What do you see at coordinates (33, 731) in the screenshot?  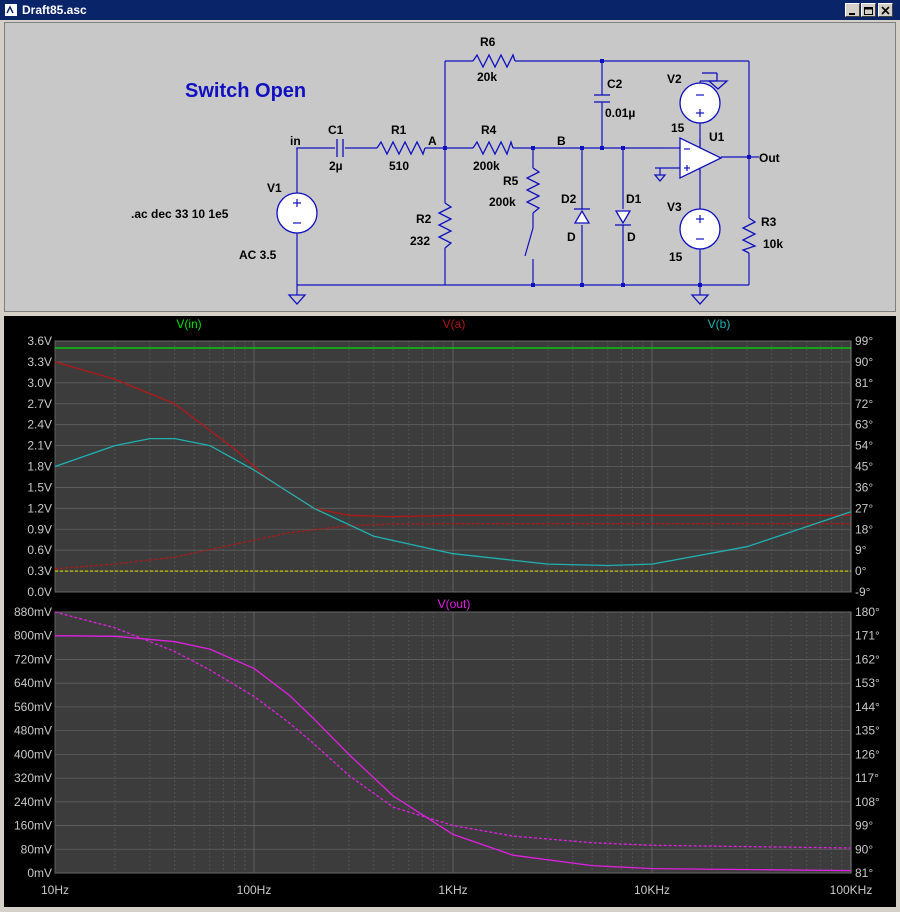 I see `y-tick-label: 480mV` at bounding box center [33, 731].